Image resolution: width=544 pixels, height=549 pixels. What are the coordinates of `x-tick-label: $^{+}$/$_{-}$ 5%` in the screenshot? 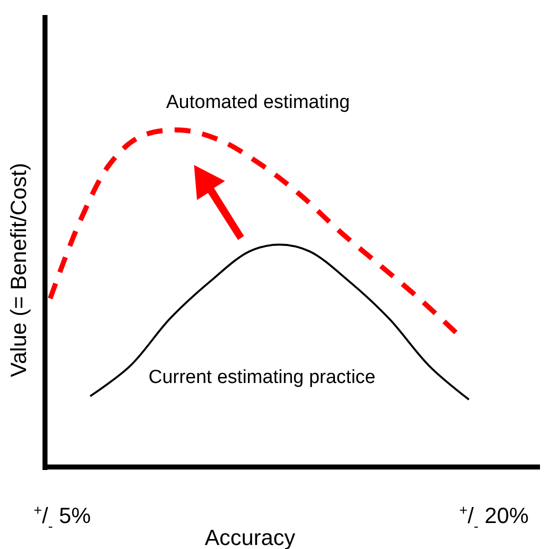 It's located at (62, 519).